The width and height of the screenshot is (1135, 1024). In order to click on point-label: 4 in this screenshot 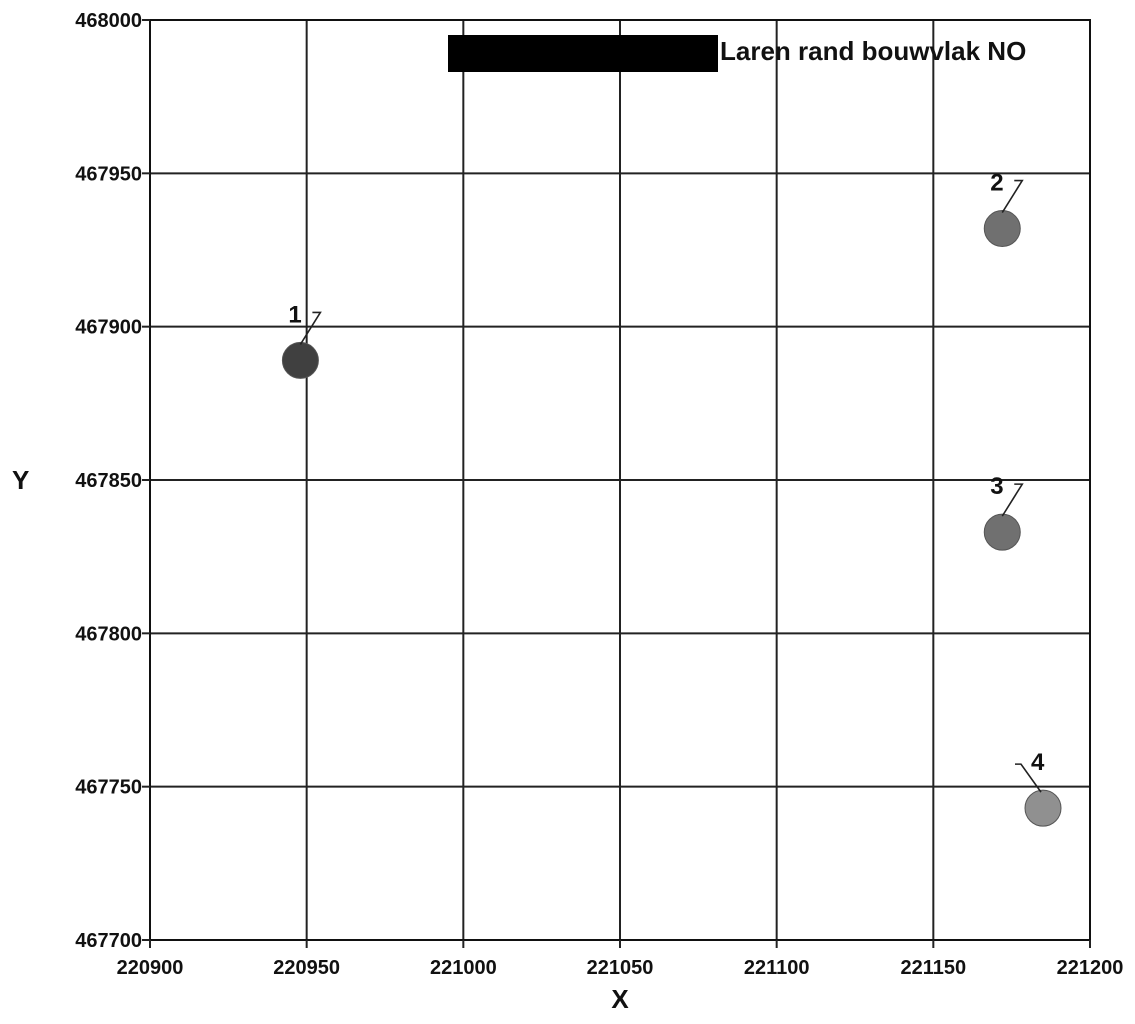, I will do `click(1038, 762)`.